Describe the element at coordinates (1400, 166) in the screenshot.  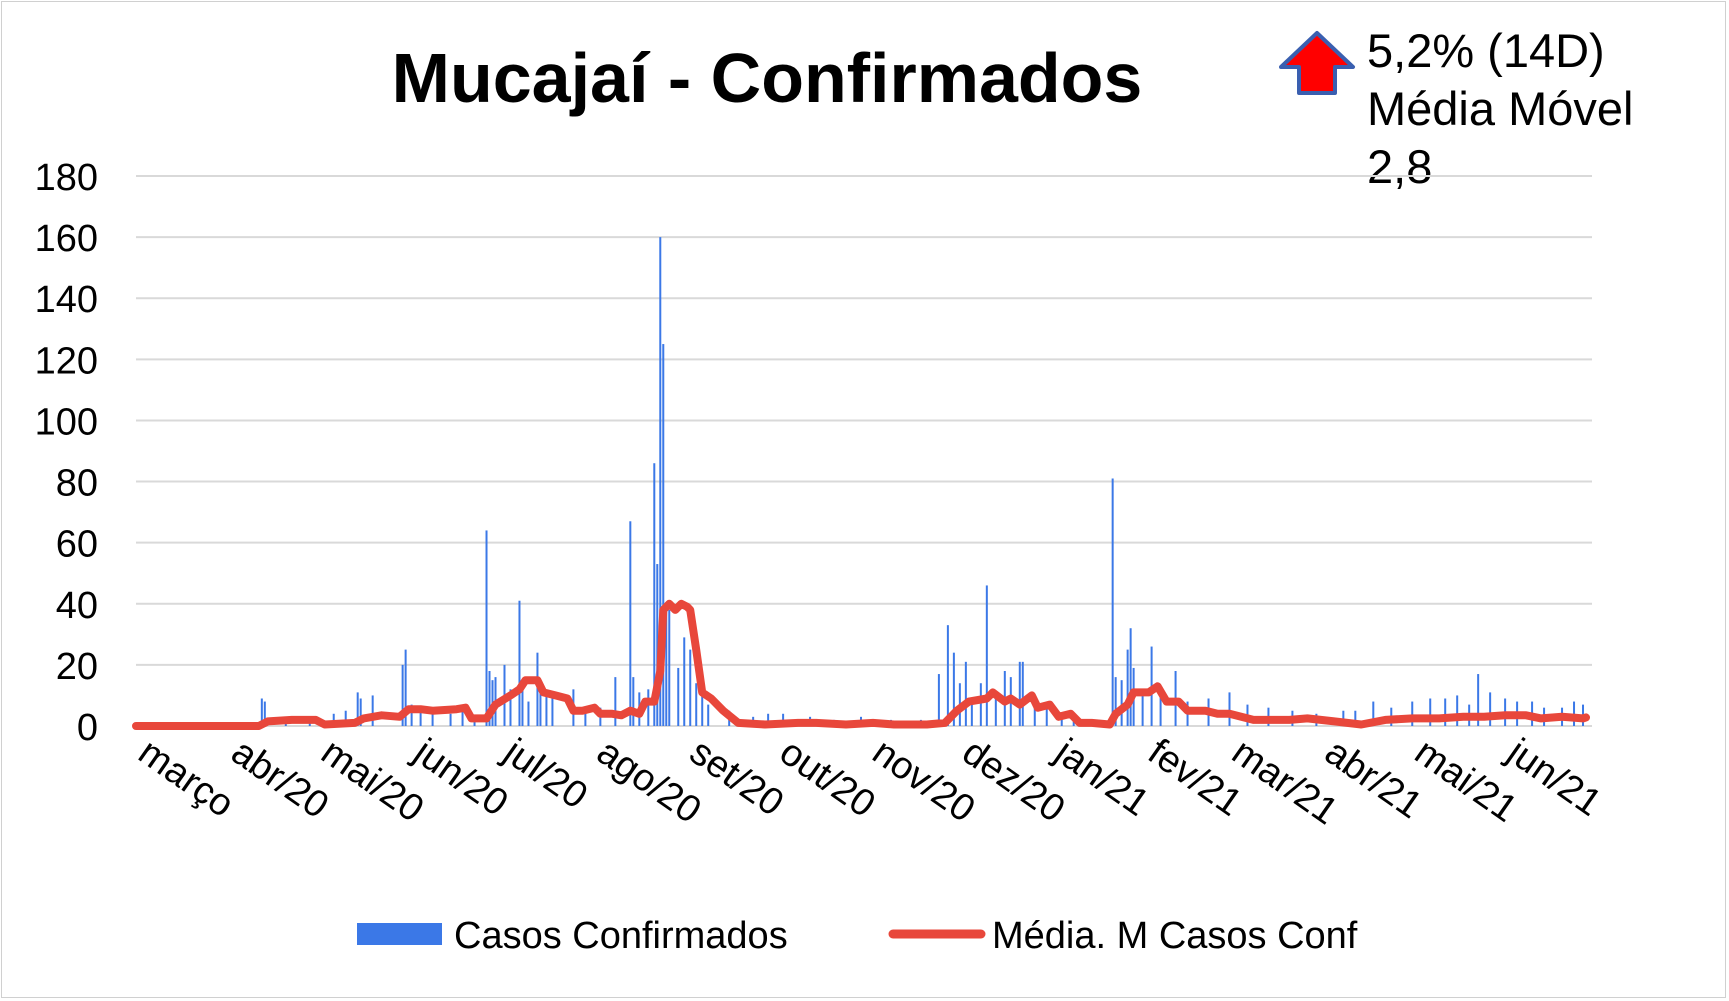
I see `annotation-value: 2,8` at that location.